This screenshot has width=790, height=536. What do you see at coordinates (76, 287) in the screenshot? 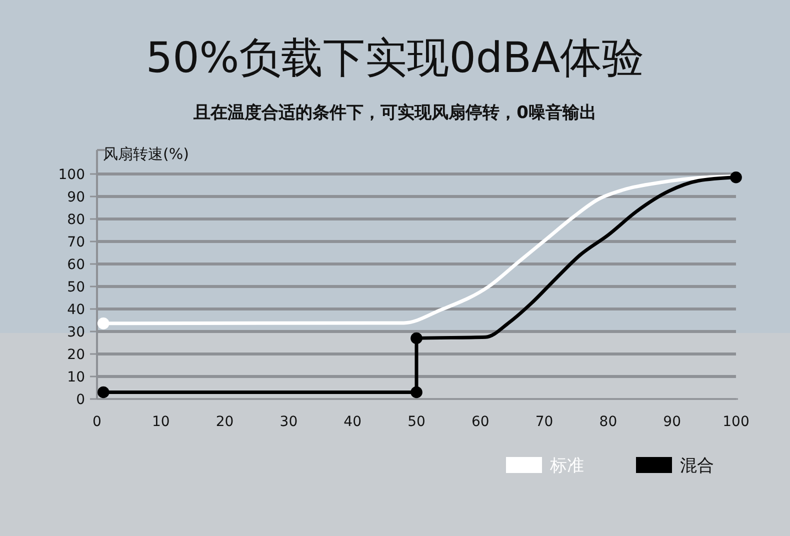
I see `y-tick-label: 50` at bounding box center [76, 287].